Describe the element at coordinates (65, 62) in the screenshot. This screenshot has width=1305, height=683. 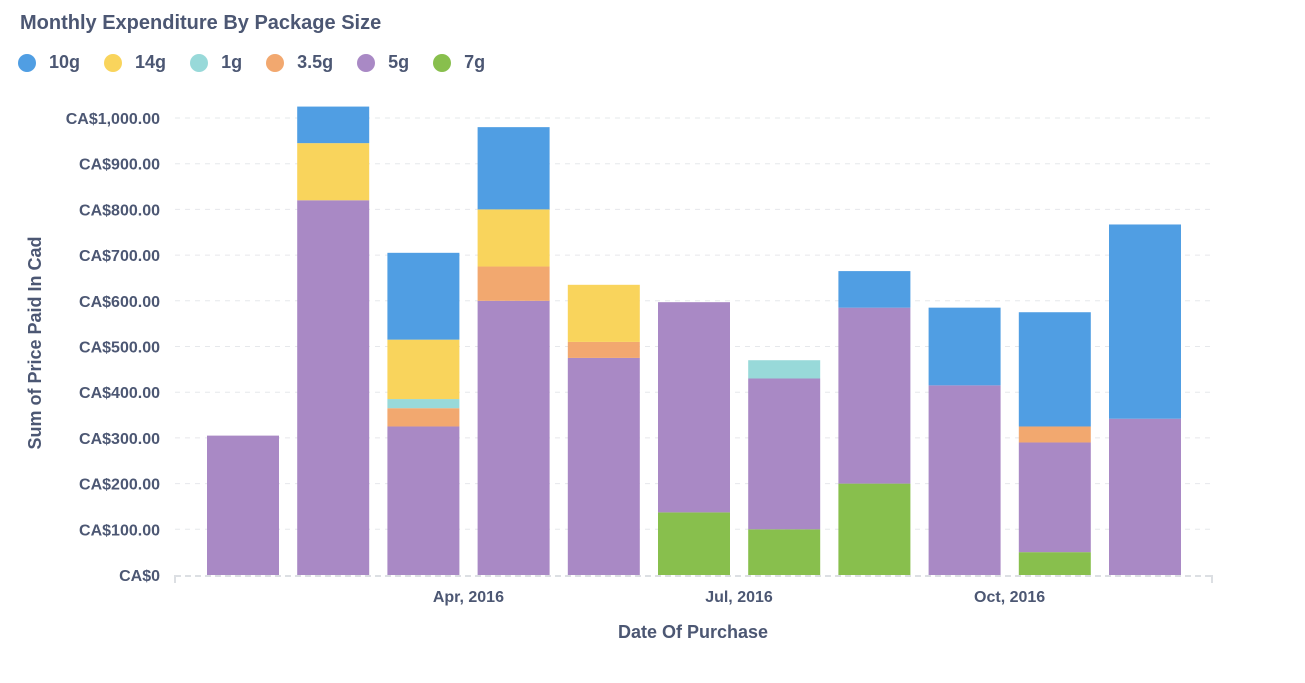
I see `legend-label: 10g` at that location.